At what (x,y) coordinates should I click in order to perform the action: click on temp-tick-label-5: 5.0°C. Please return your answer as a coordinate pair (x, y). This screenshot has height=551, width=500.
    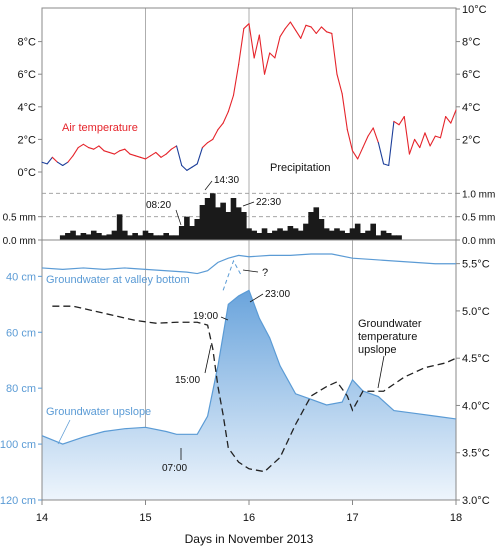
    Looking at the image, I should click on (476, 312).